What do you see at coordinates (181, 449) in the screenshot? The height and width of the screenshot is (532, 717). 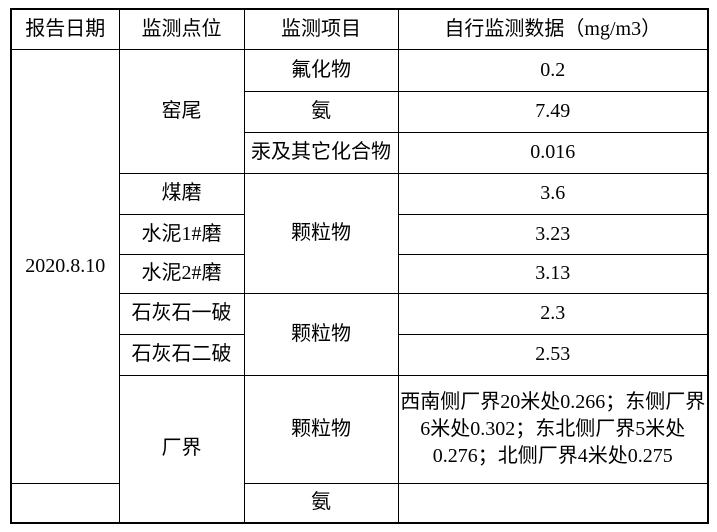 I see `point-cell-plant-boundary: 厂界` at bounding box center [181, 449].